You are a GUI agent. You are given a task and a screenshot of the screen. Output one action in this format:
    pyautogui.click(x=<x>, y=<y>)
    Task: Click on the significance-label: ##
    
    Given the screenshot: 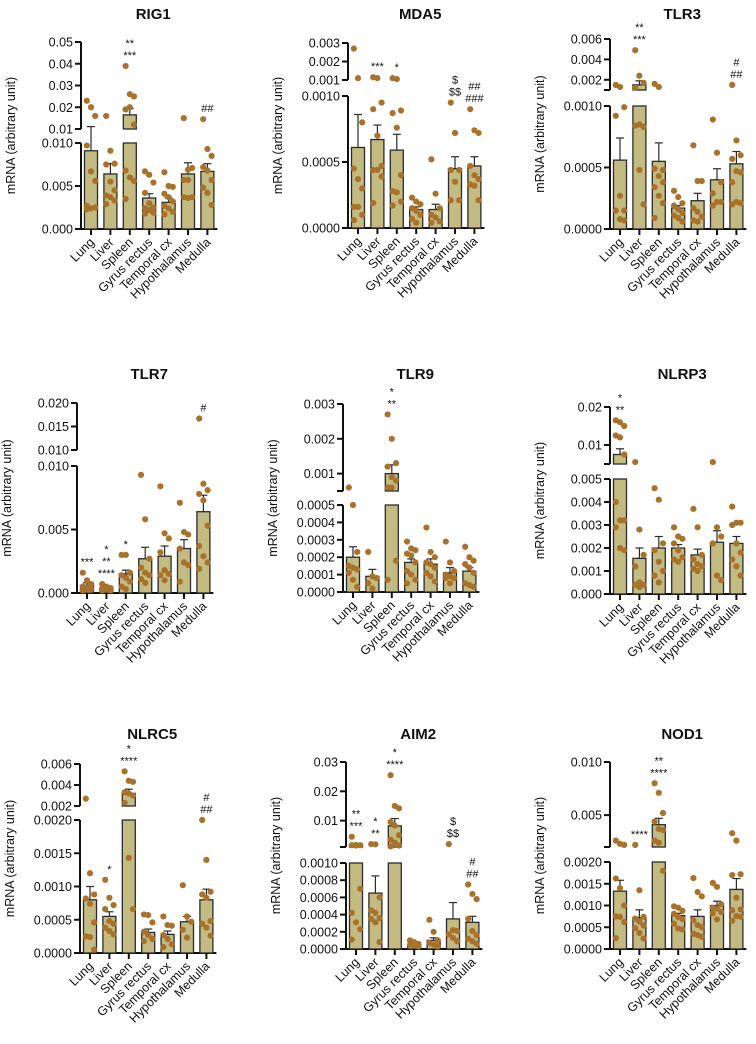 What is the action you would take?
    pyautogui.click(x=206, y=810)
    